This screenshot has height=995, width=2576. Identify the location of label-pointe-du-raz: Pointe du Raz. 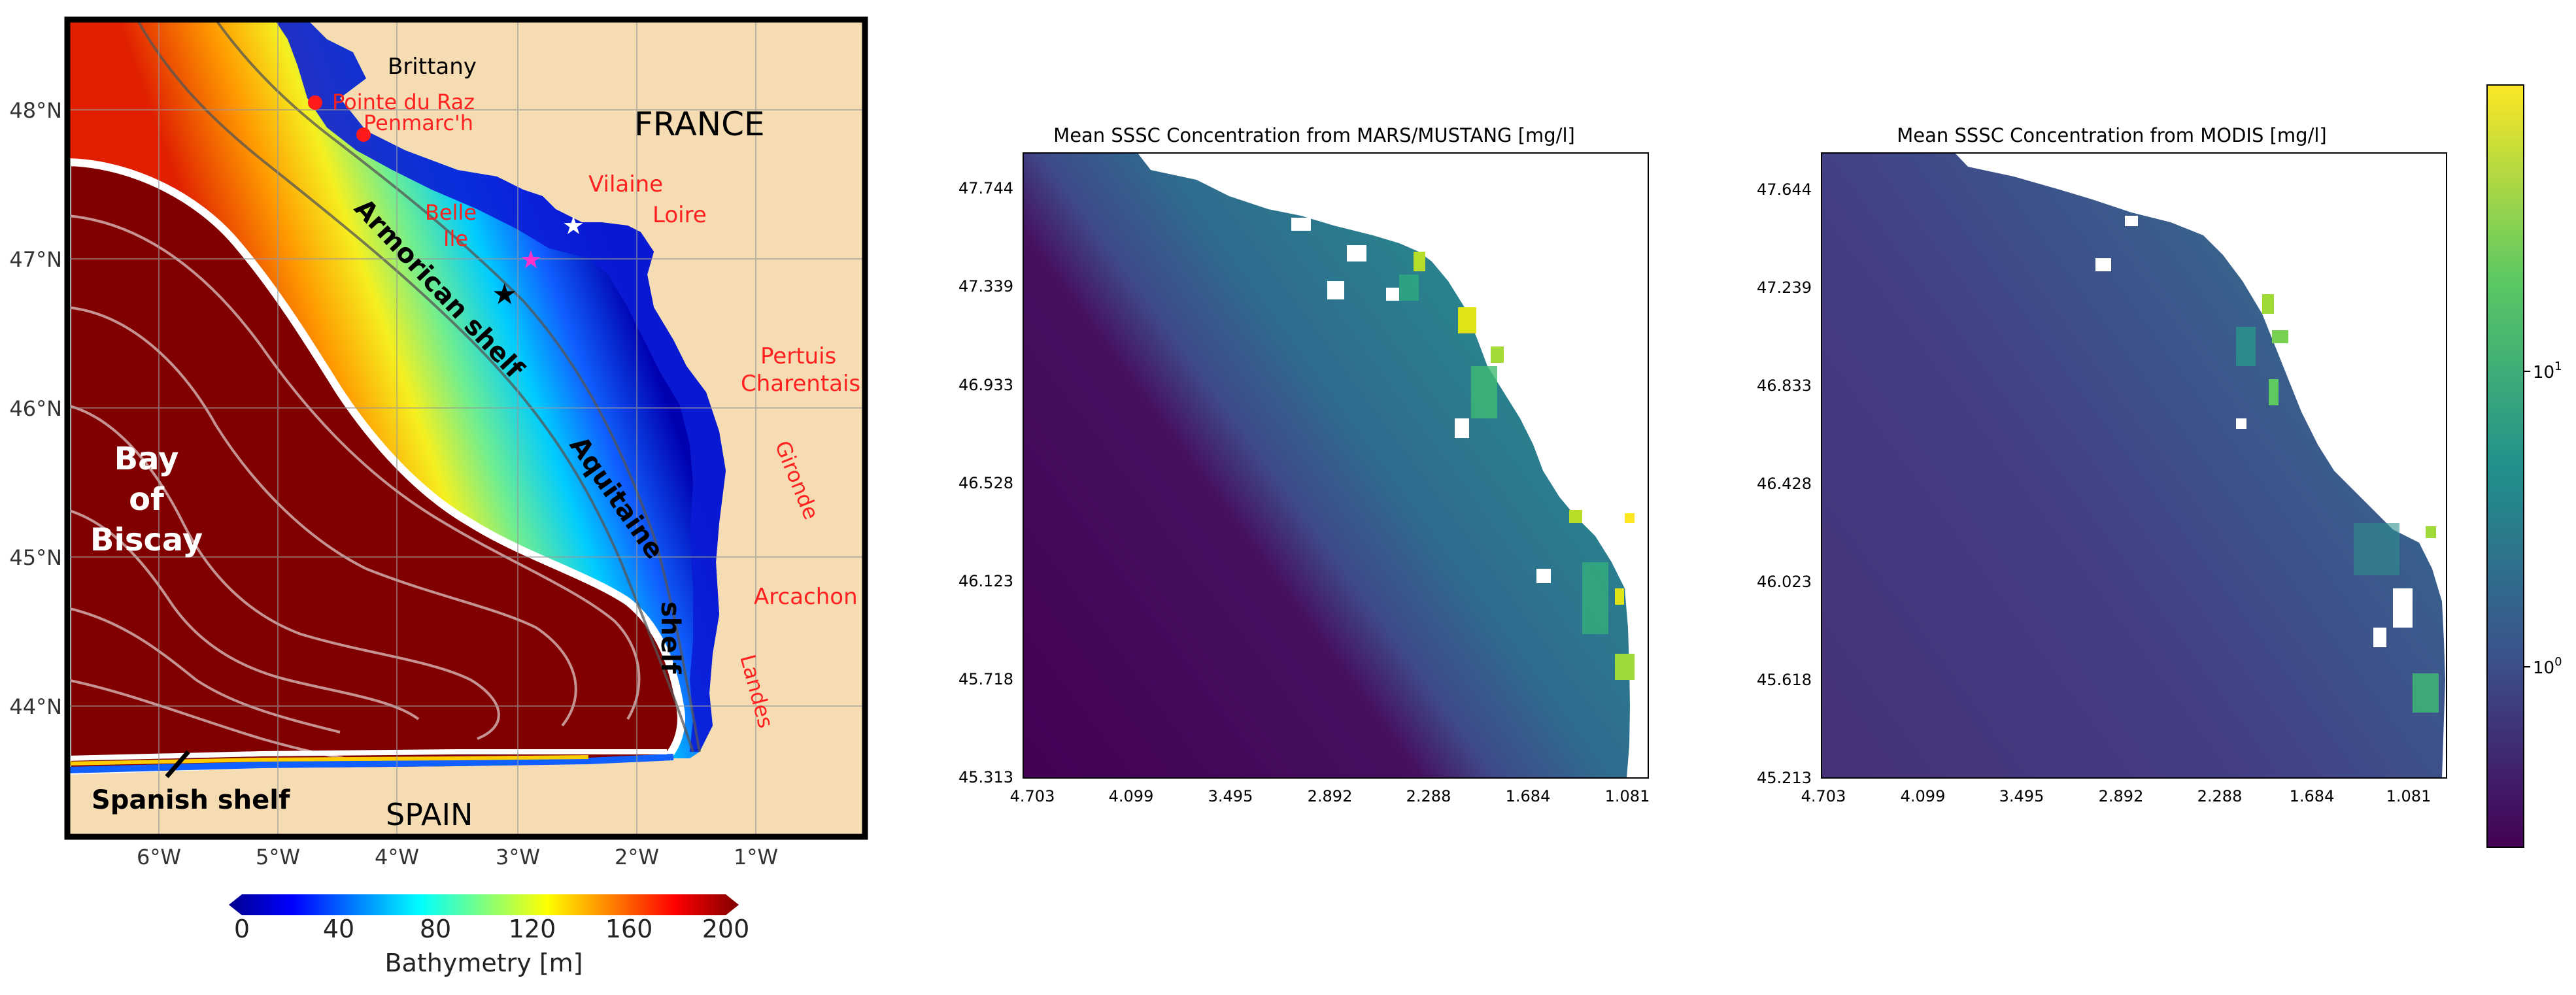
(403, 102).